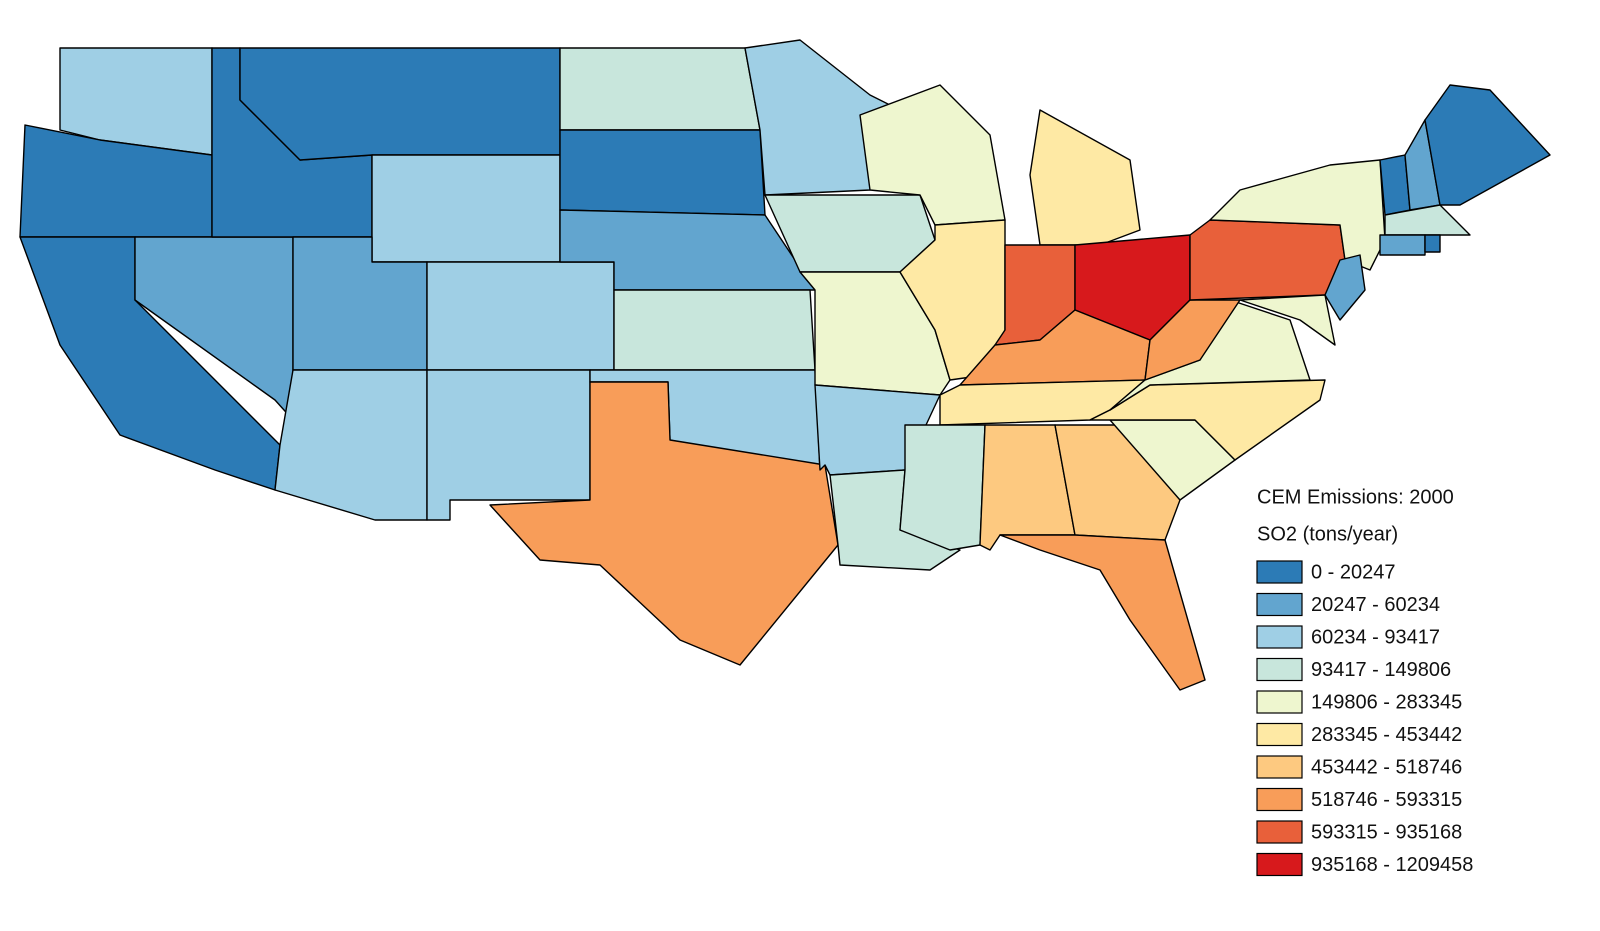 Image resolution: width=1600 pixels, height=931 pixels. Describe the element at coordinates (1392, 865) in the screenshot. I see `legend-label: 935168 - 1209458` at that location.